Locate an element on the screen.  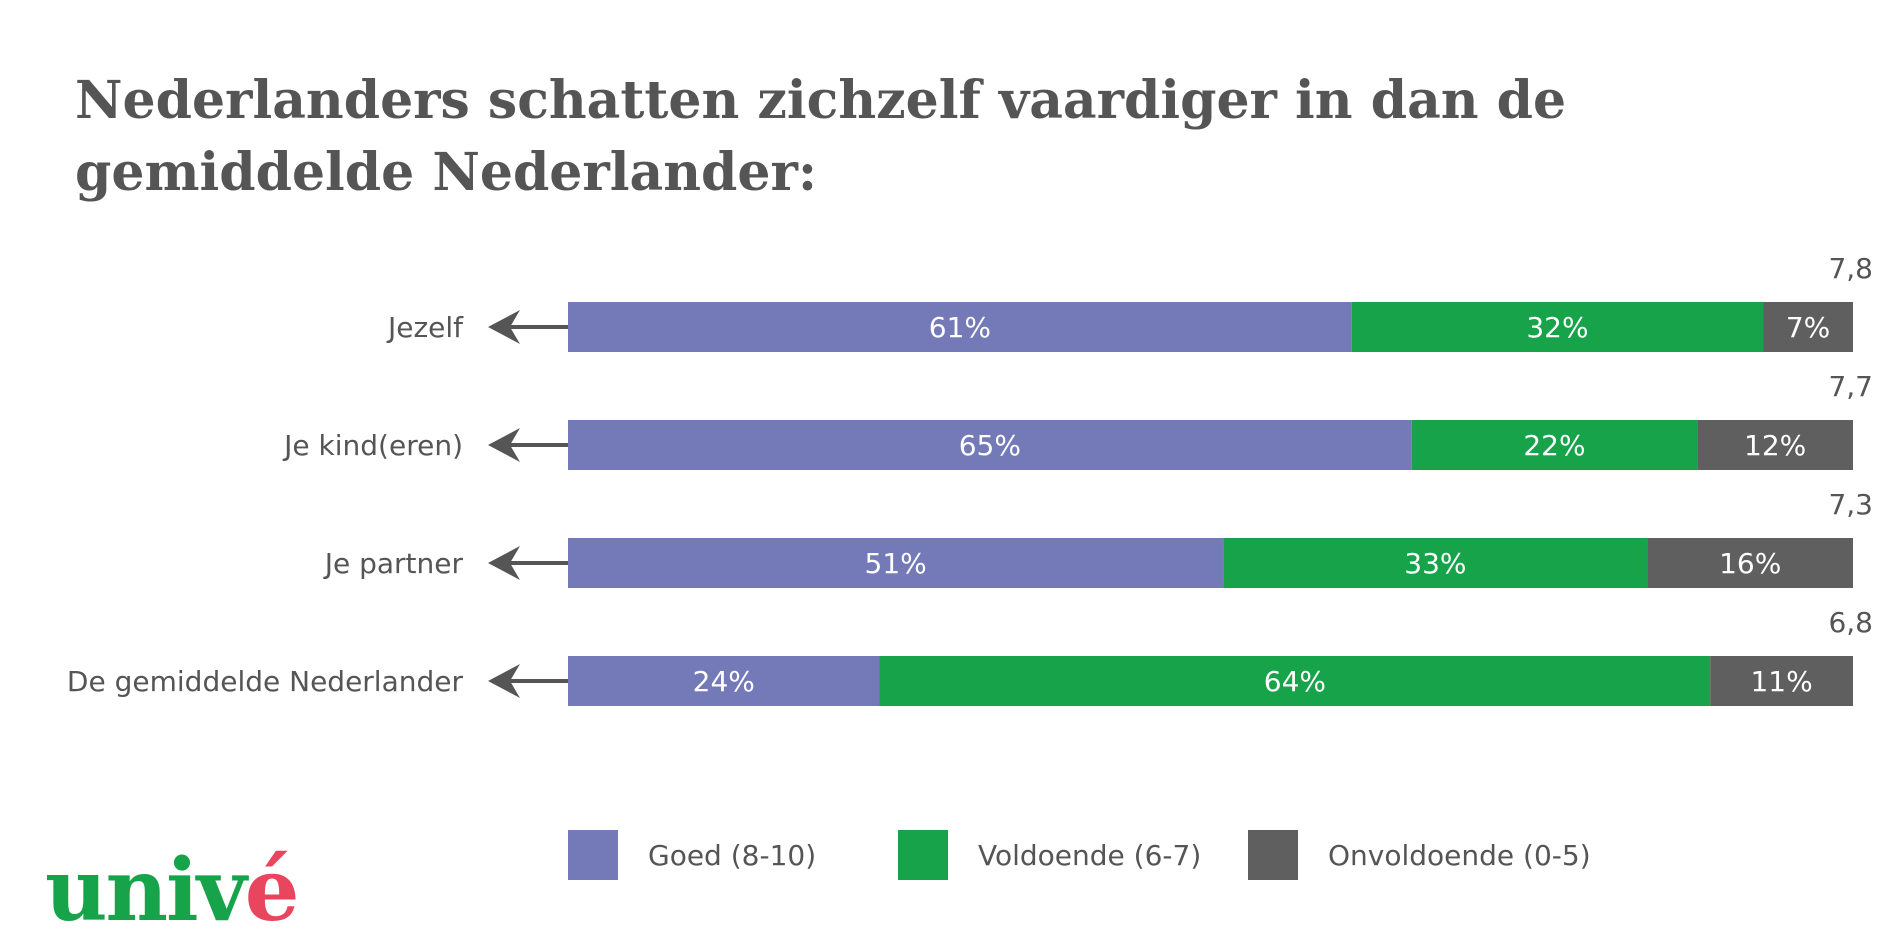
bar-segment-voldoende-jezelf is located at coordinates (1557, 327).